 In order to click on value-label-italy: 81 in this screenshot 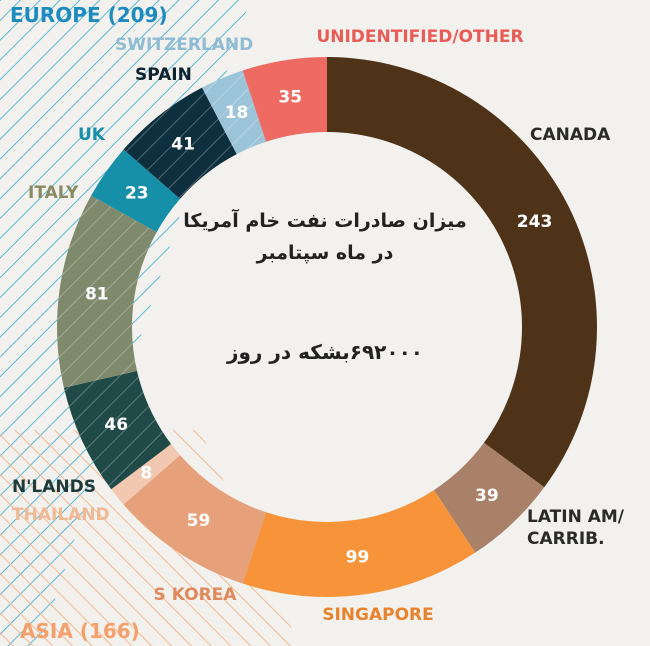, I will do `click(97, 294)`.